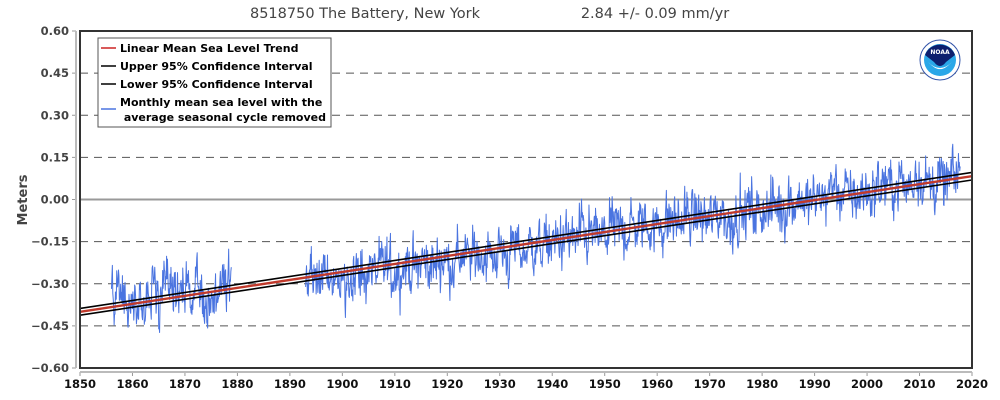  Describe the element at coordinates (395, 384) in the screenshot. I see `x-tick-label: 1910` at that location.